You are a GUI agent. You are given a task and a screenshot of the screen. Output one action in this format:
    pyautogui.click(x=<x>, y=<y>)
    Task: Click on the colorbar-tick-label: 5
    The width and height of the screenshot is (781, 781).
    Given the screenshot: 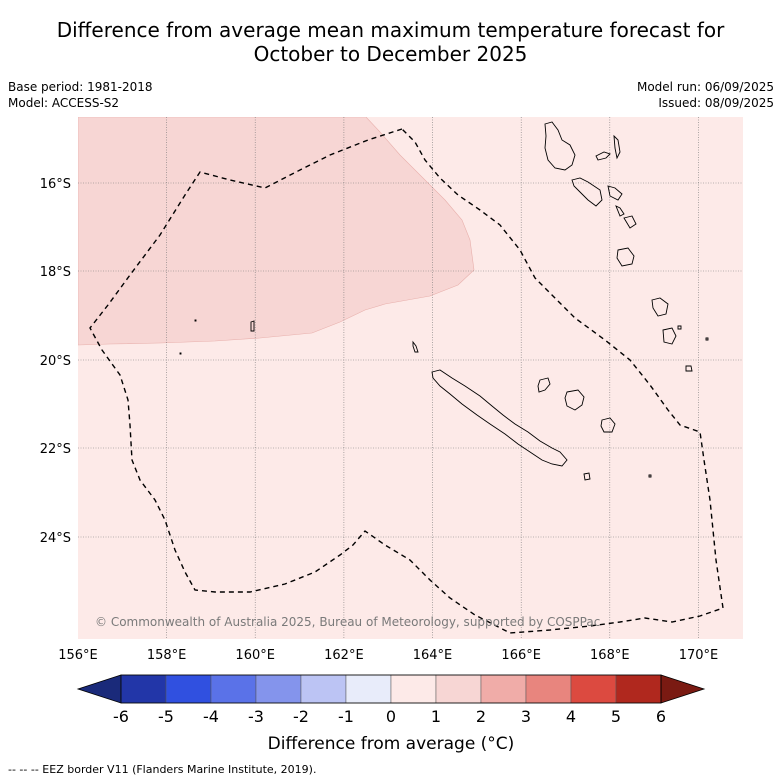 What is the action you would take?
    pyautogui.click(x=616, y=716)
    